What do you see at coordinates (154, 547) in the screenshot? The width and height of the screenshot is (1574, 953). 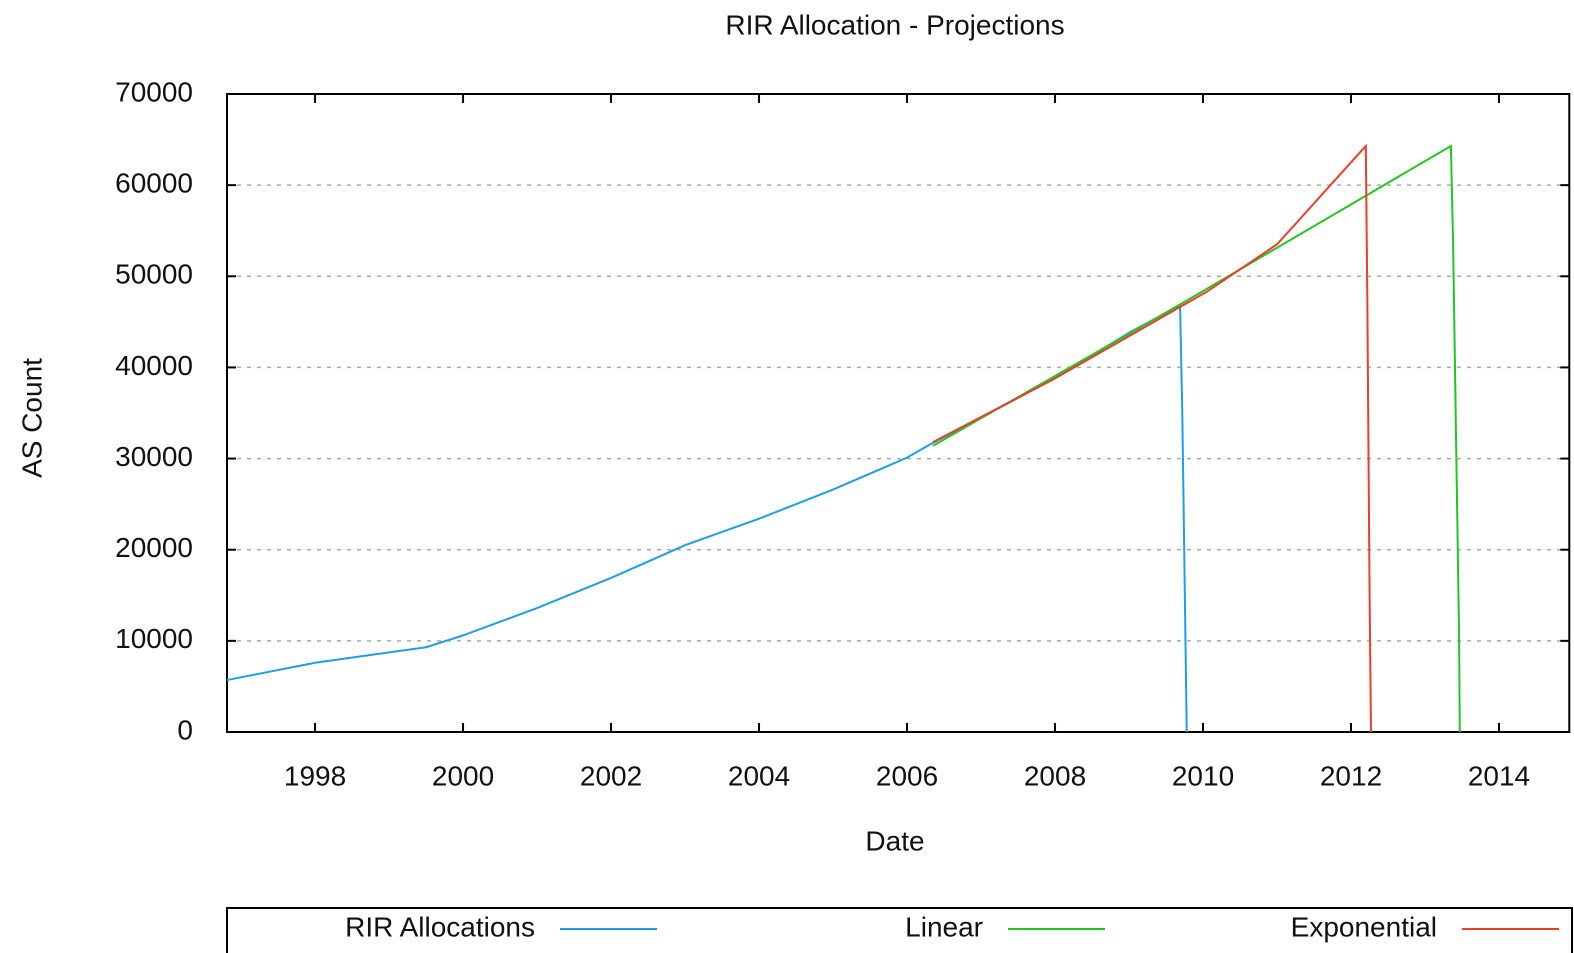 I see `y-tick-label: 20000` at bounding box center [154, 547].